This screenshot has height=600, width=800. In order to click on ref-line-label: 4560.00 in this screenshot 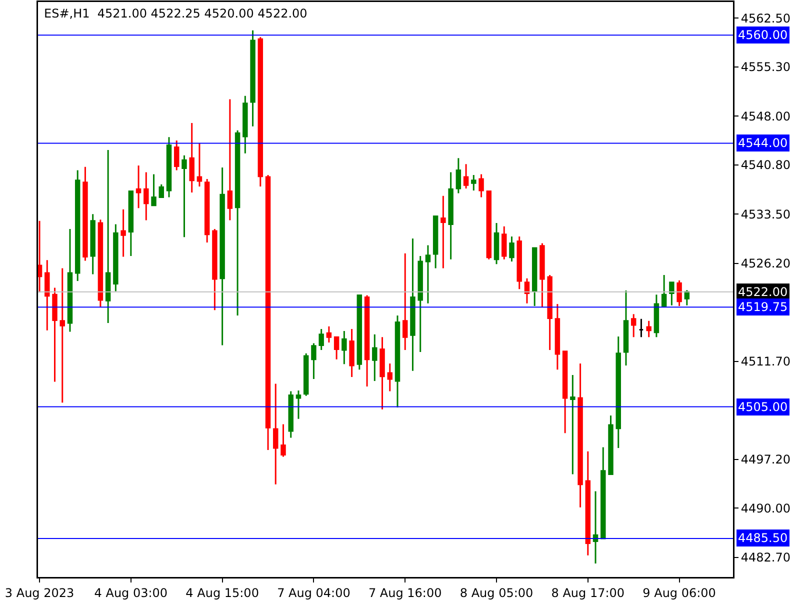, I will do `click(763, 35)`.